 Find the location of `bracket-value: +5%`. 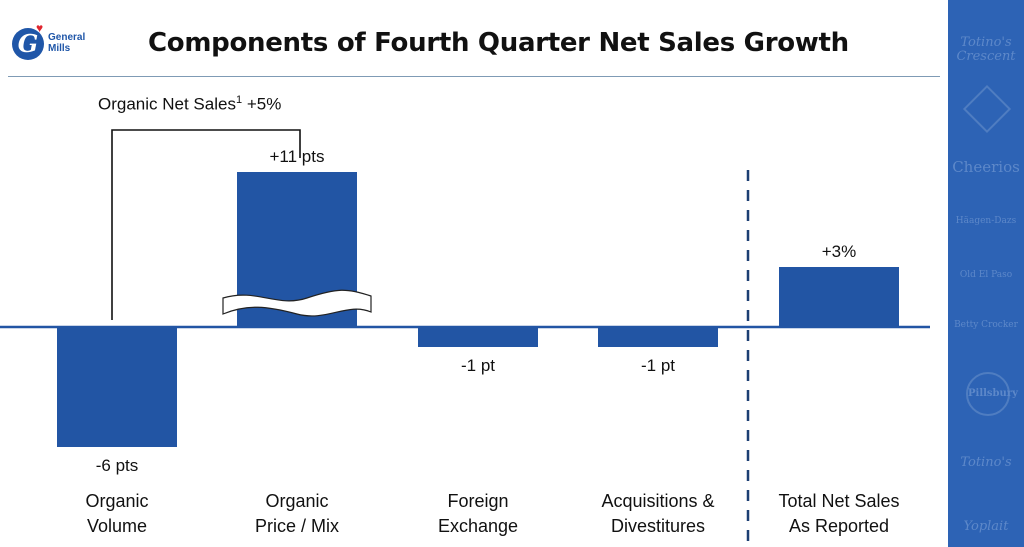

bracket-value: +5% is located at coordinates (264, 104).